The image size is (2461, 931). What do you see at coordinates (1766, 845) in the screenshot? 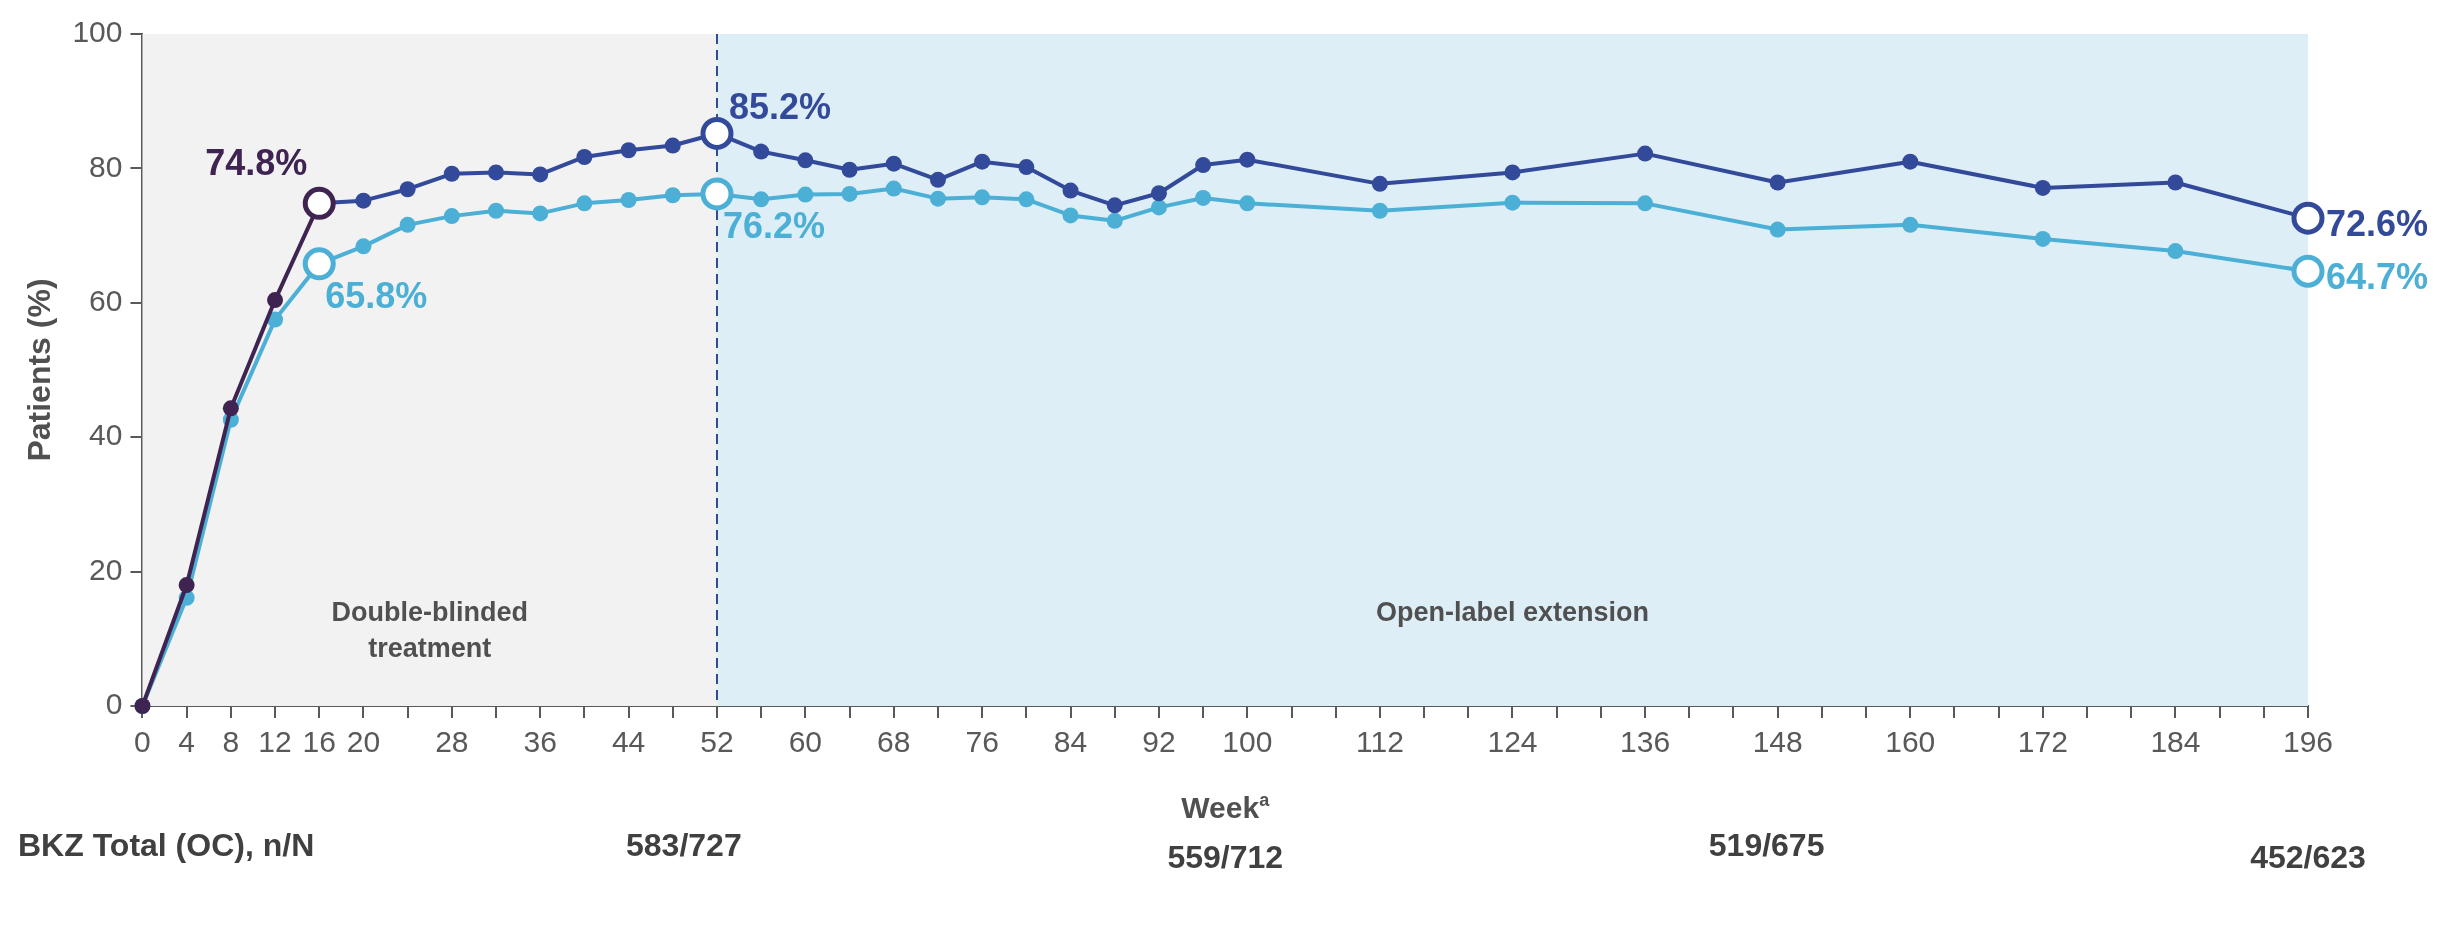
I see `text: 519/675` at bounding box center [1766, 845].